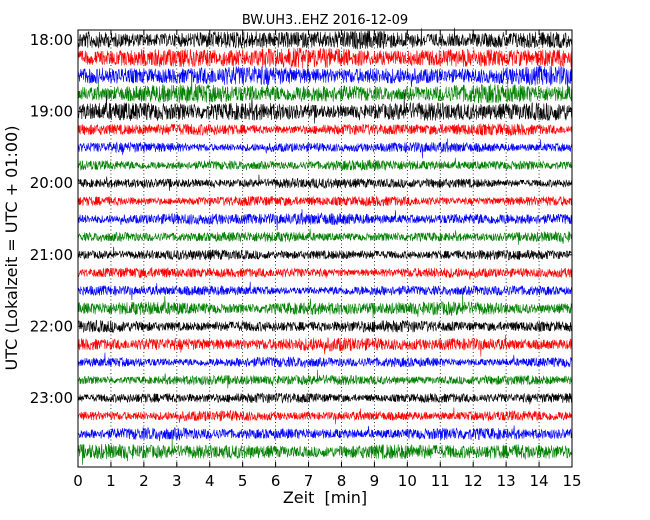 The image size is (650, 520). Describe the element at coordinates (325, 236) in the screenshot. I see `trace-2045` at that location.